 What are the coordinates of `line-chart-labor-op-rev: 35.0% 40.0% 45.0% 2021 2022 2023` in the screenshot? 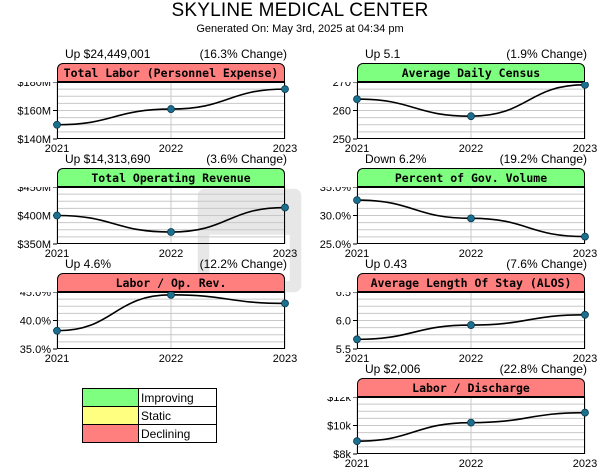 It's located at (158, 327).